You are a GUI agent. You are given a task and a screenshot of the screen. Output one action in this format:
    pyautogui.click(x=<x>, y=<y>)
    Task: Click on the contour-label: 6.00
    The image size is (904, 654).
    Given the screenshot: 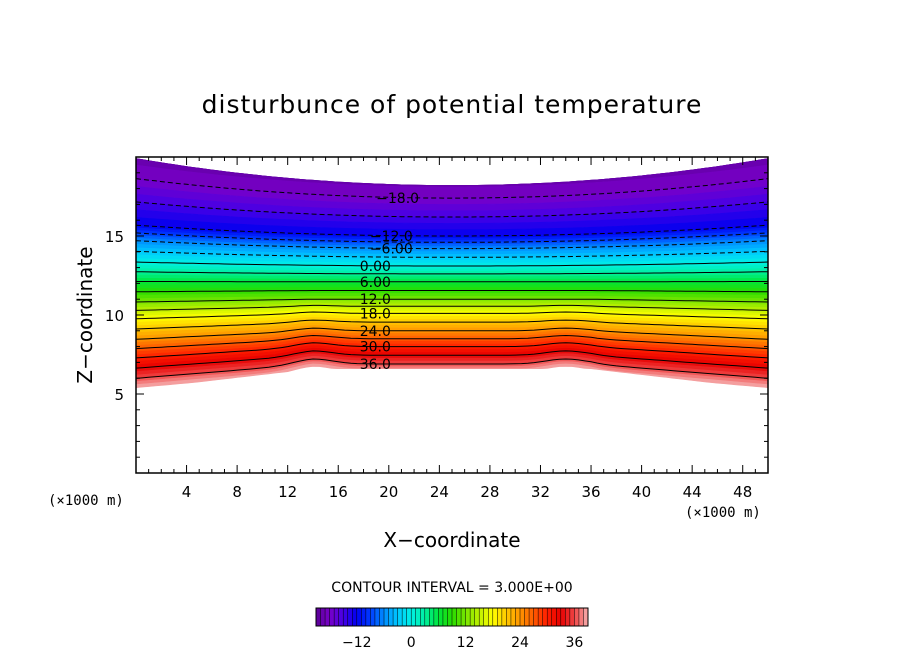 What is the action you would take?
    pyautogui.click(x=375, y=283)
    